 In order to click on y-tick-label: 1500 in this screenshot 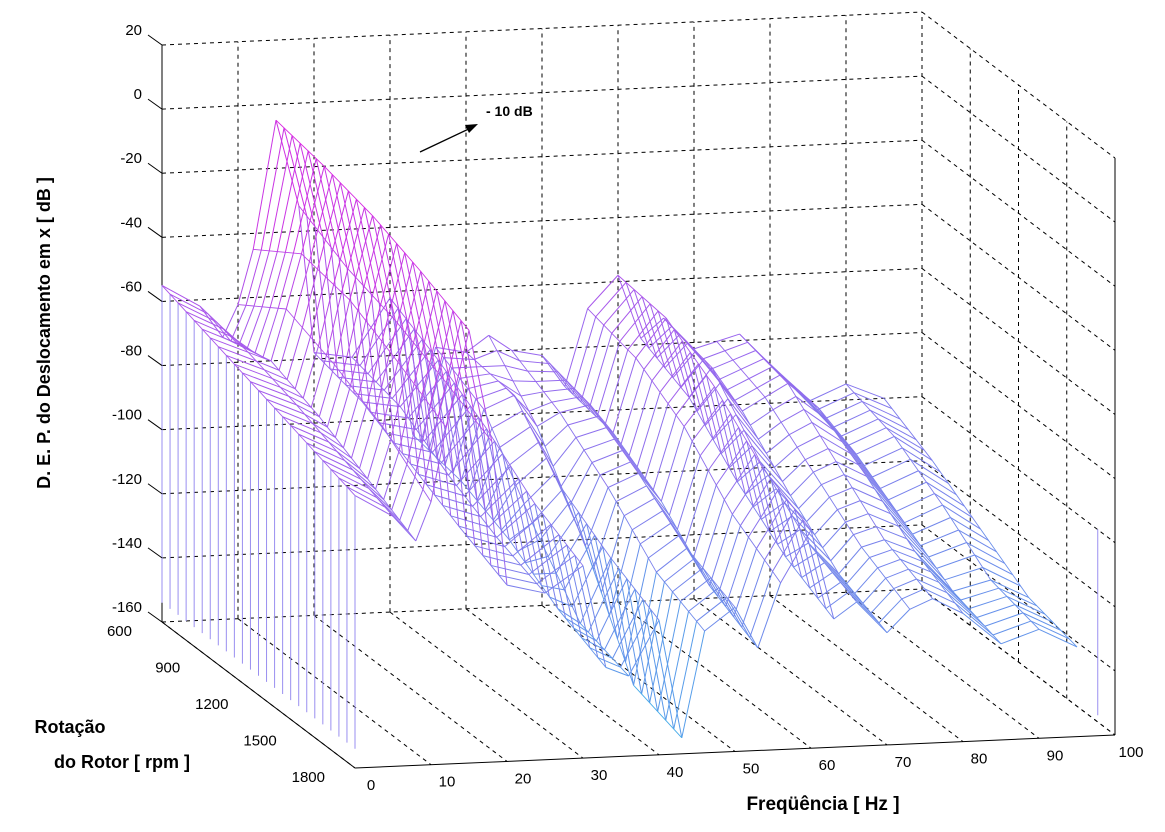, I will do `click(259, 741)`.